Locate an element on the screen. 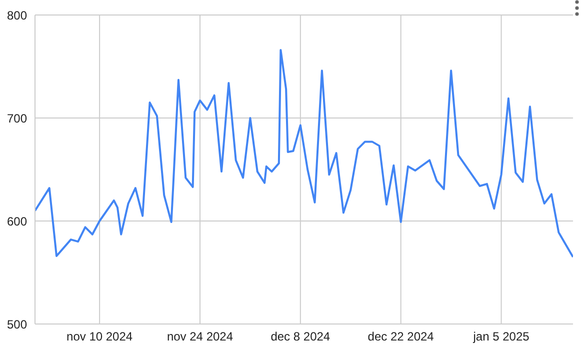 This screenshot has width=583, height=350. x-tick-label: nov 10 2024 is located at coordinates (99, 337).